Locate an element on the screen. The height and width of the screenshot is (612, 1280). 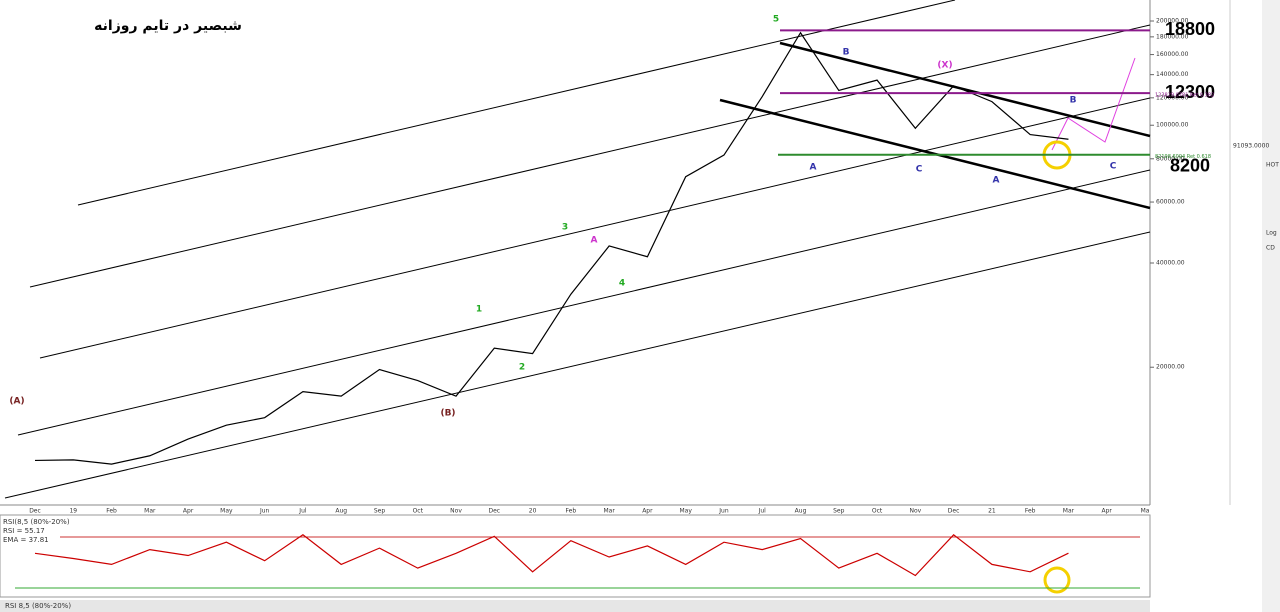
wave-label: (A) is located at coordinates (16, 402).